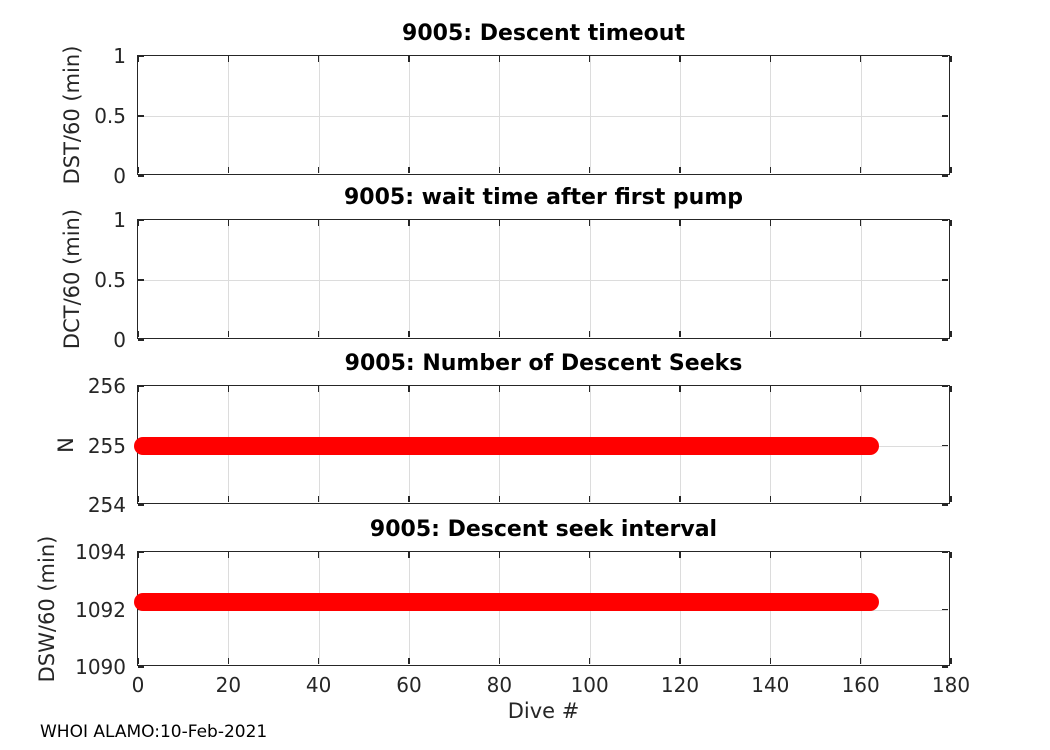 This screenshot has width=1050, height=750. Describe the element at coordinates (228, 685) in the screenshot. I see `x-tick-label: 20` at that location.